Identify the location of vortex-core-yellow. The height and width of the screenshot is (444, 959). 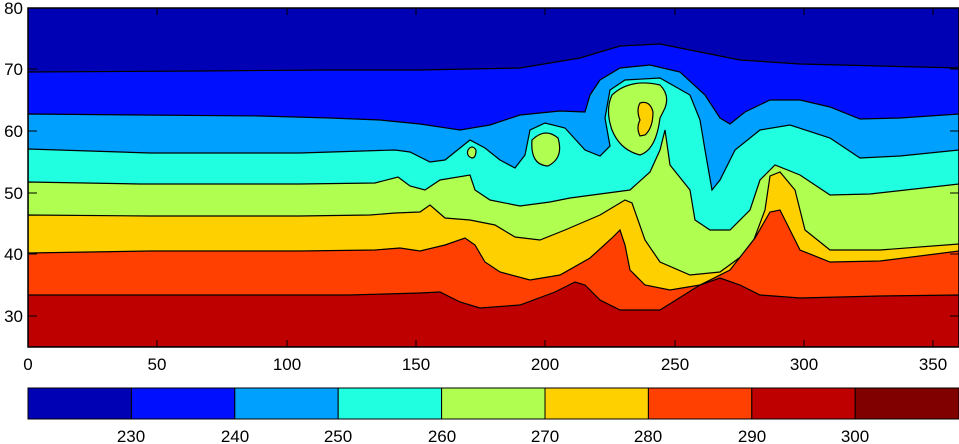
(645, 119).